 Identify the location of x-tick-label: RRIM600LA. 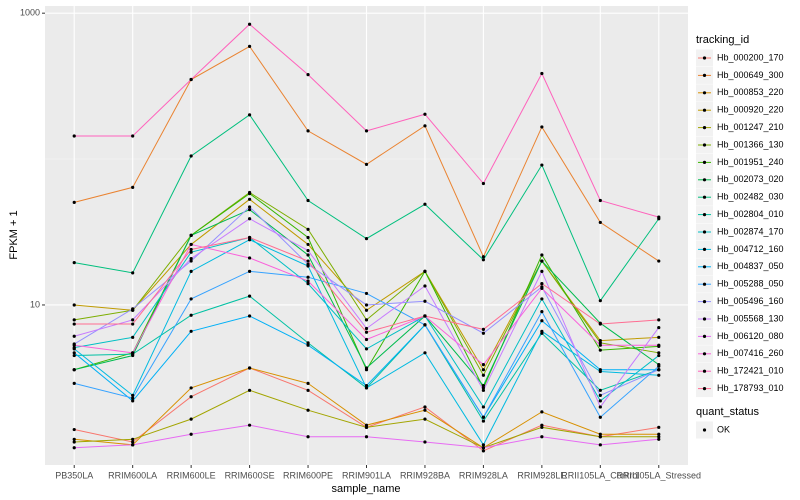
(132, 475).